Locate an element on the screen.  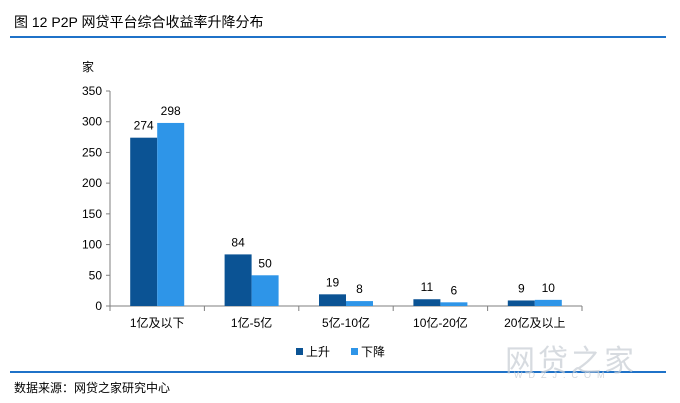
x-tick-label: 1亿-5亿 is located at coordinates (251, 322).